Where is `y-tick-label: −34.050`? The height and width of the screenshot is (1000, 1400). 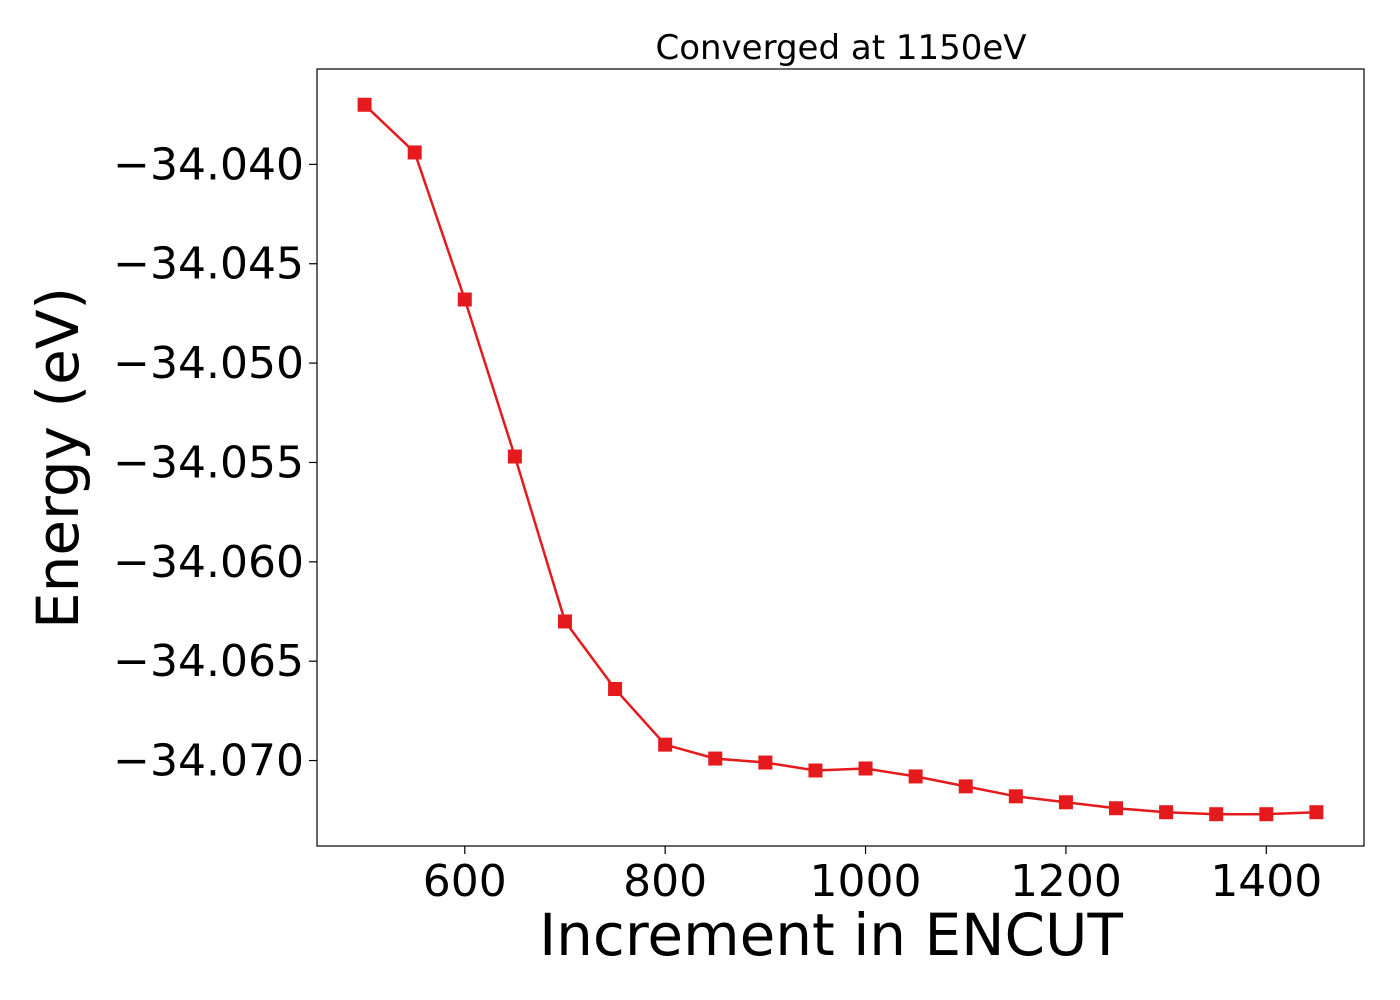 y-tick-label: −34.050 is located at coordinates (208, 363).